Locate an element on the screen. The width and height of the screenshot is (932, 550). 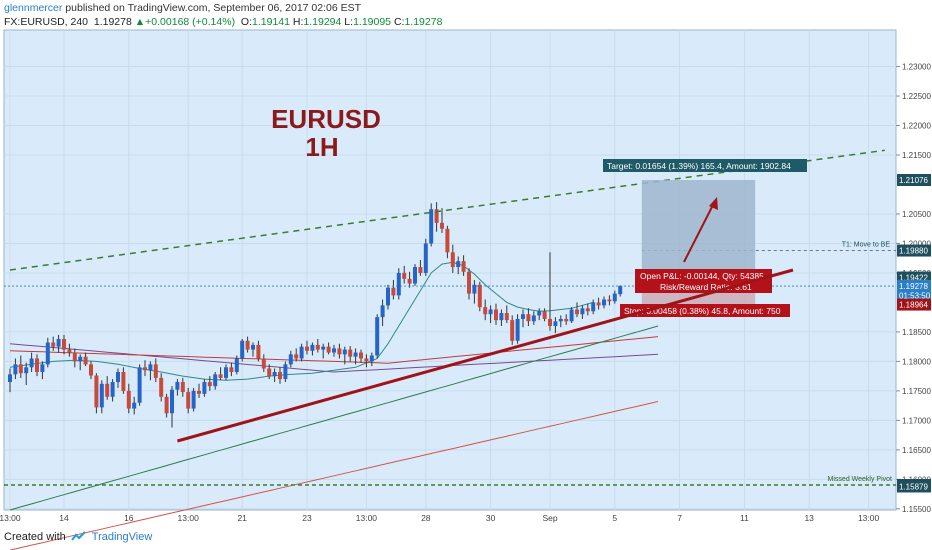
footer: Created with TradingView is located at coordinates (78, 537).